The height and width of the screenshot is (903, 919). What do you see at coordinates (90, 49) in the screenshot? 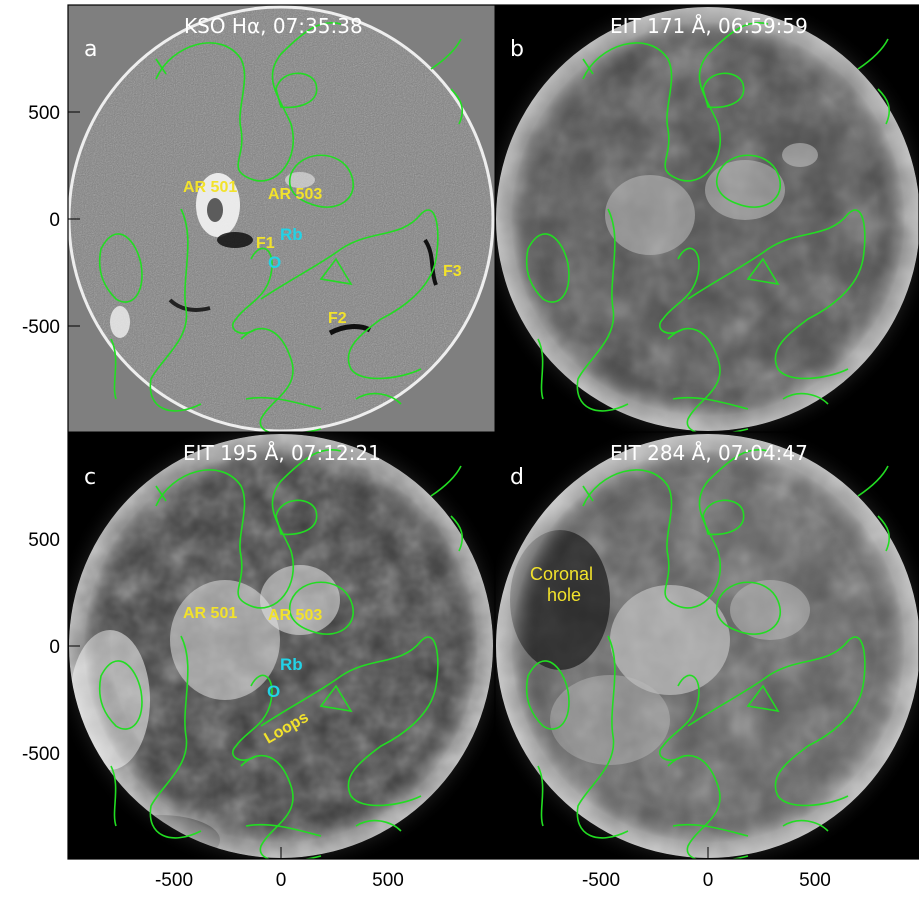
I see `panel-letter-a: a` at bounding box center [90, 49].